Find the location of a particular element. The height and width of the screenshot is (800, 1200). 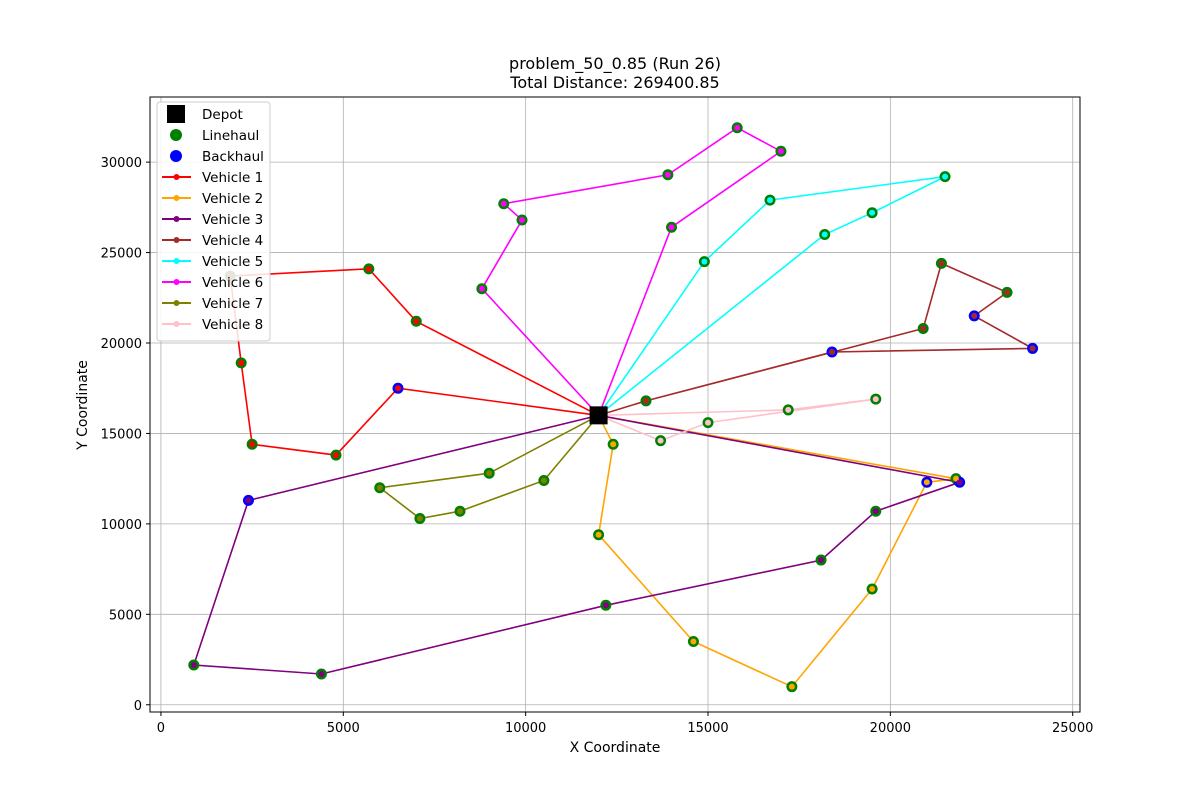

legend-label-route: Vehicle 7 is located at coordinates (232, 304).